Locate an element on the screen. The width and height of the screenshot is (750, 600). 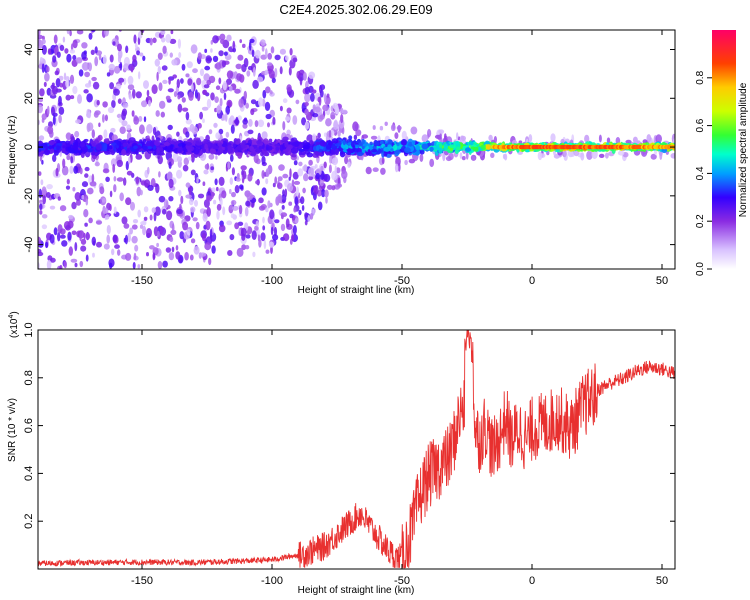
snr-x-tick-label: -100 is located at coordinates (272, 581).